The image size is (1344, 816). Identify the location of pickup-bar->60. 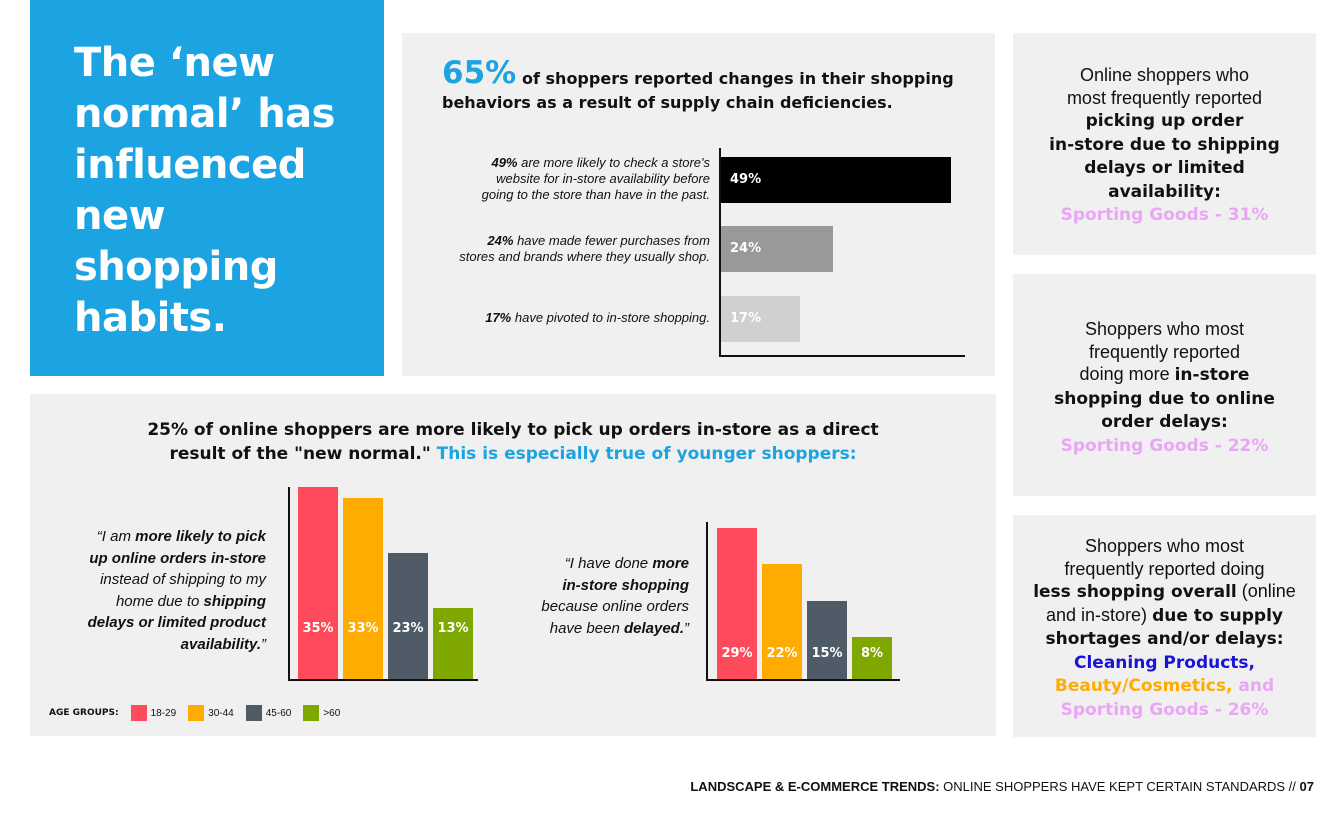
(453, 643).